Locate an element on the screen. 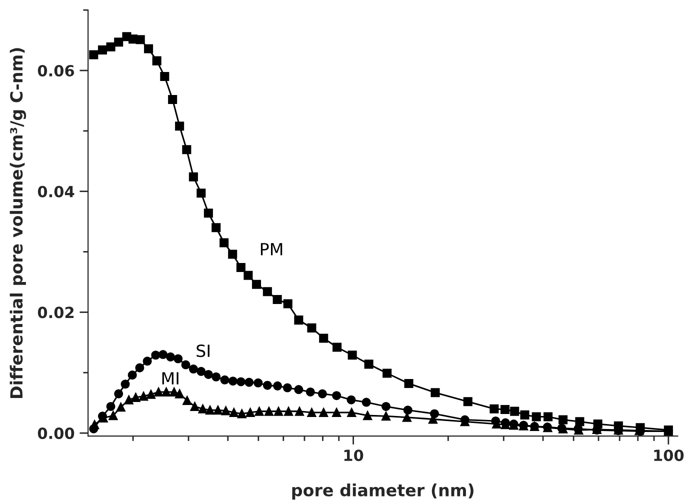 The image size is (688, 503). y-axis-title: Differential pore volume(cm³/g C-nm) is located at coordinates (18, 223).